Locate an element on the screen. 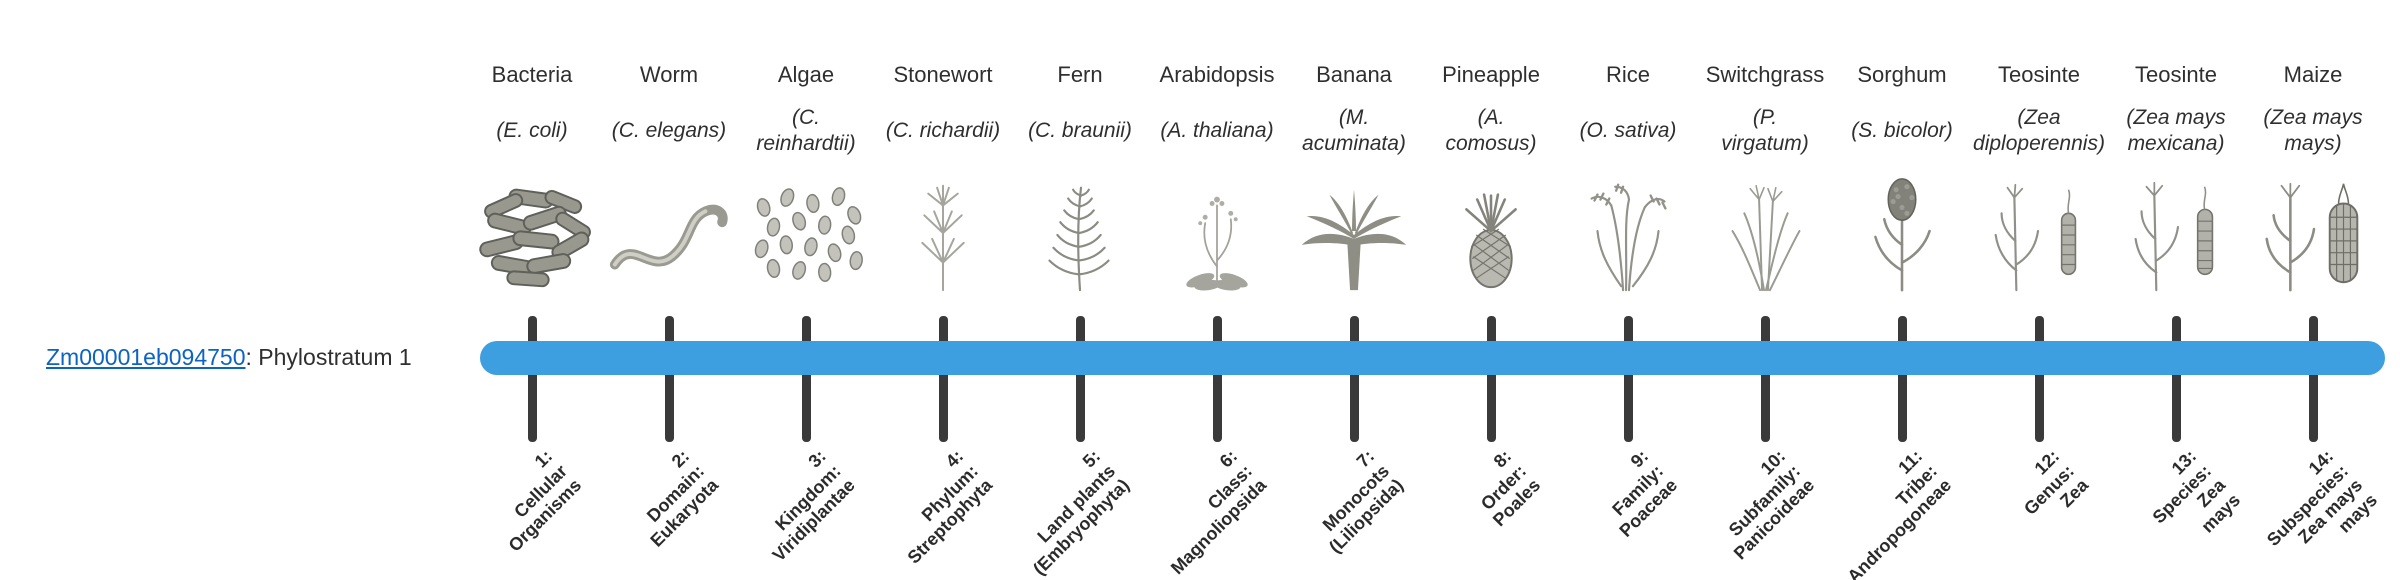  organism-scientific-name: (C. reinhardtii) is located at coordinates (806, 130).